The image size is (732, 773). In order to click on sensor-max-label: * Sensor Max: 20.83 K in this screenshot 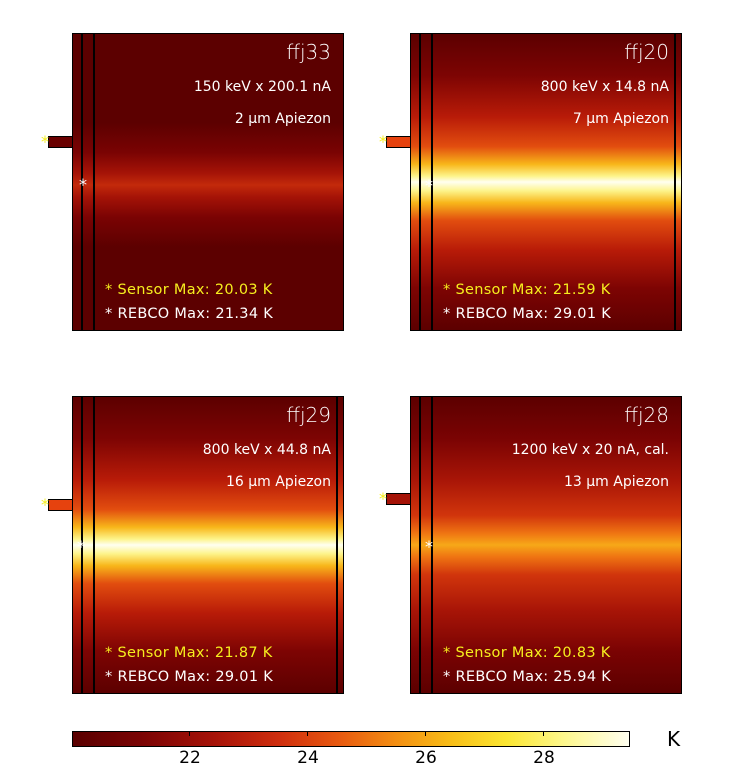, I will do `click(527, 653)`.